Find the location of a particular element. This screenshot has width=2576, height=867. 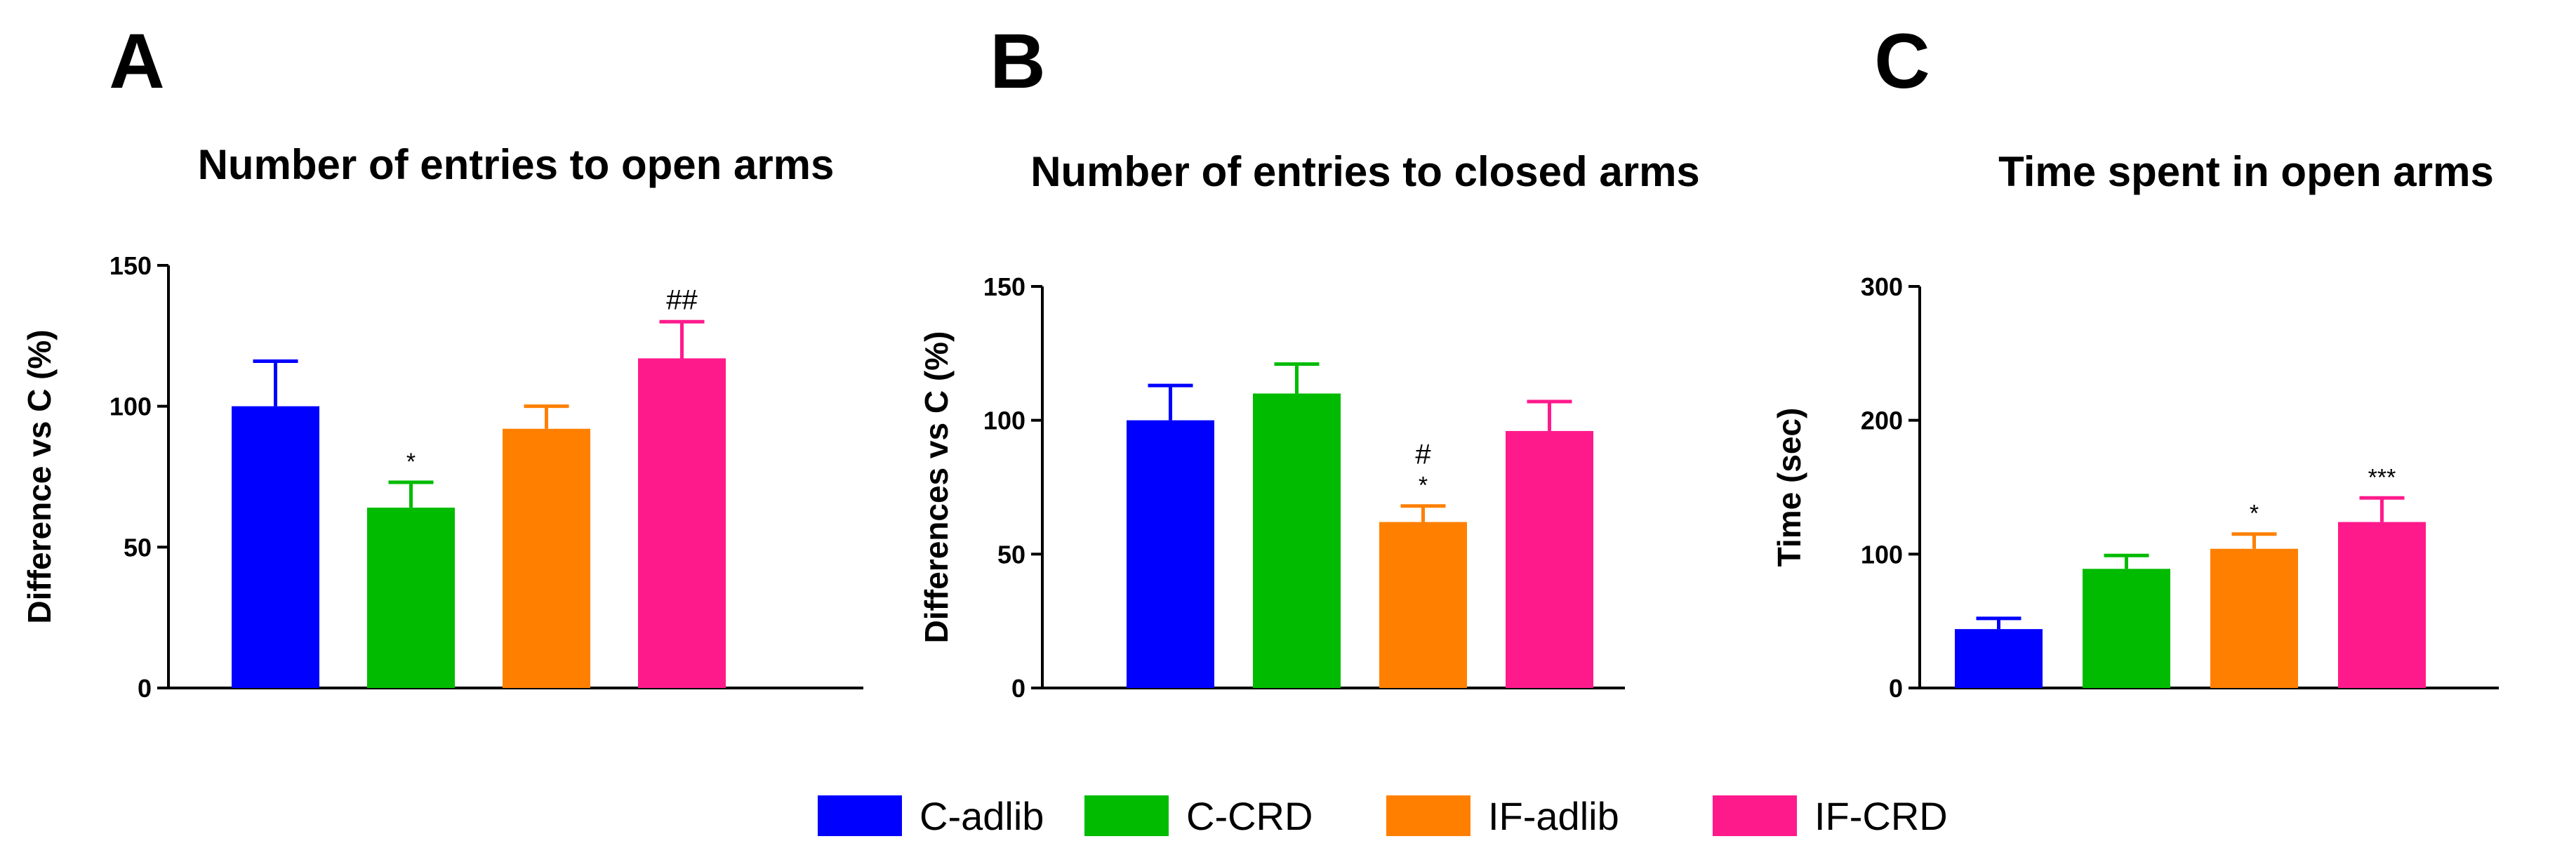

legend-item-if-adlib: IF-adlib is located at coordinates (1503, 816).